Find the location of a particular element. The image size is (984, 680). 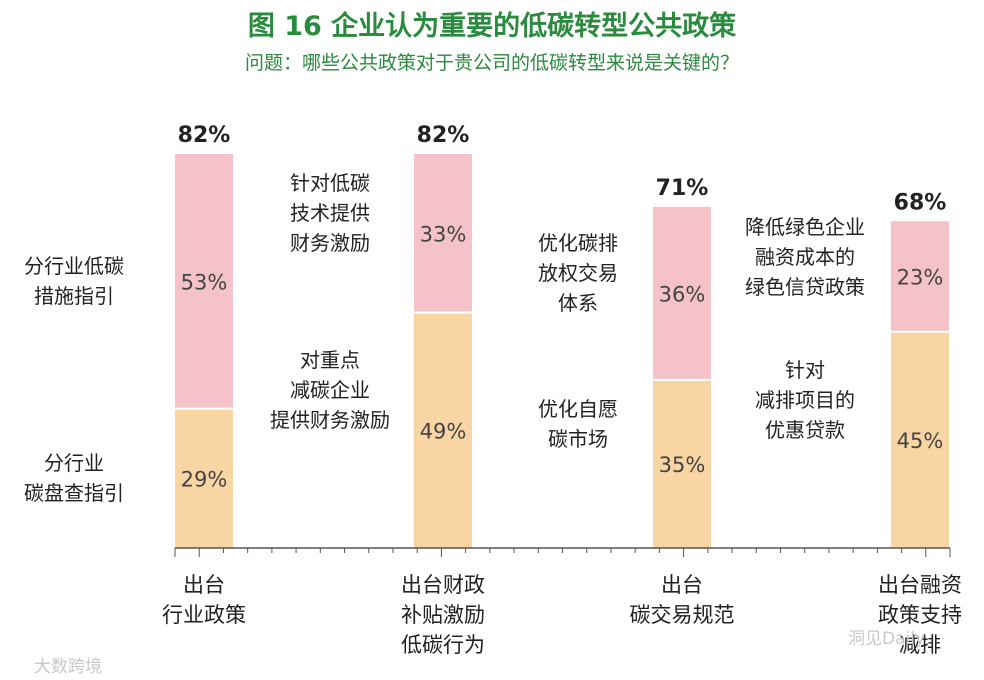

bar-total-label: 68% is located at coordinates (920, 202).